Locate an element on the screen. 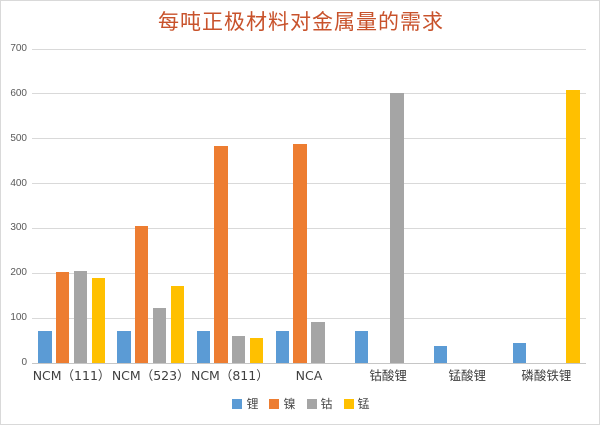 This screenshot has height=425, width=600. x-axis-category-label: NCM（811） is located at coordinates (229, 375).